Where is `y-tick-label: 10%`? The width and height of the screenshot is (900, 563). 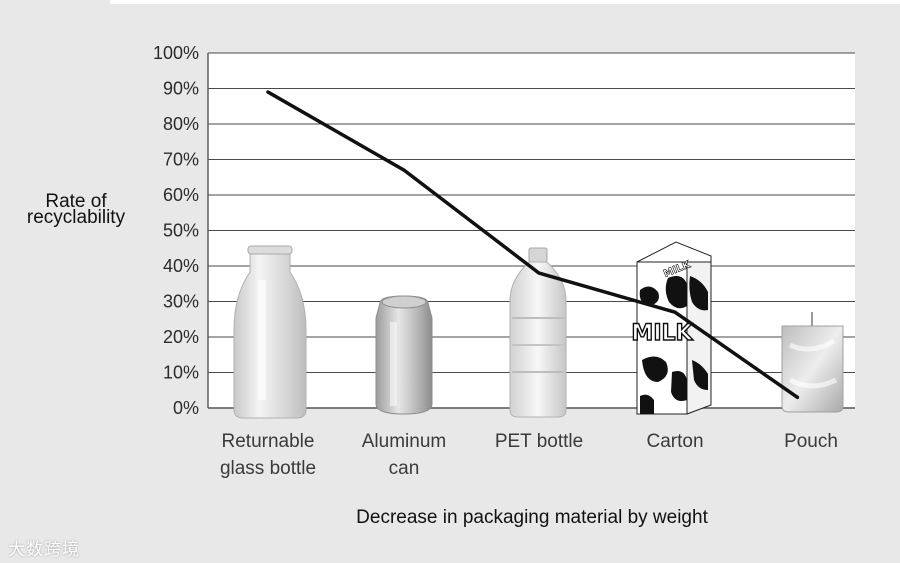 y-tick-label: 10% is located at coordinates (181, 373).